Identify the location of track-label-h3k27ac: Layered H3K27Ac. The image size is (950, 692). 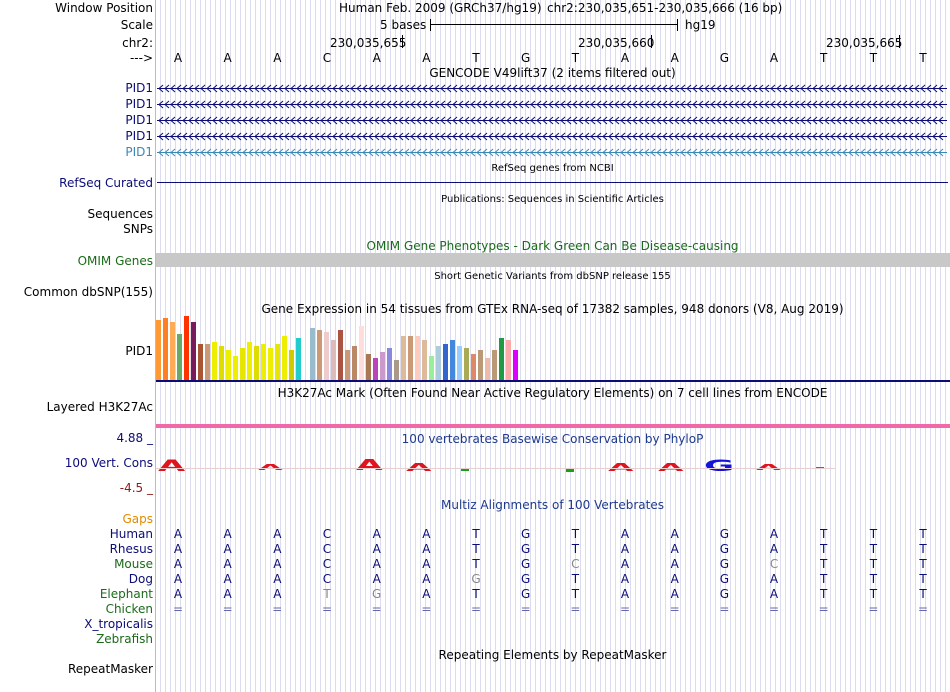
(99, 407).